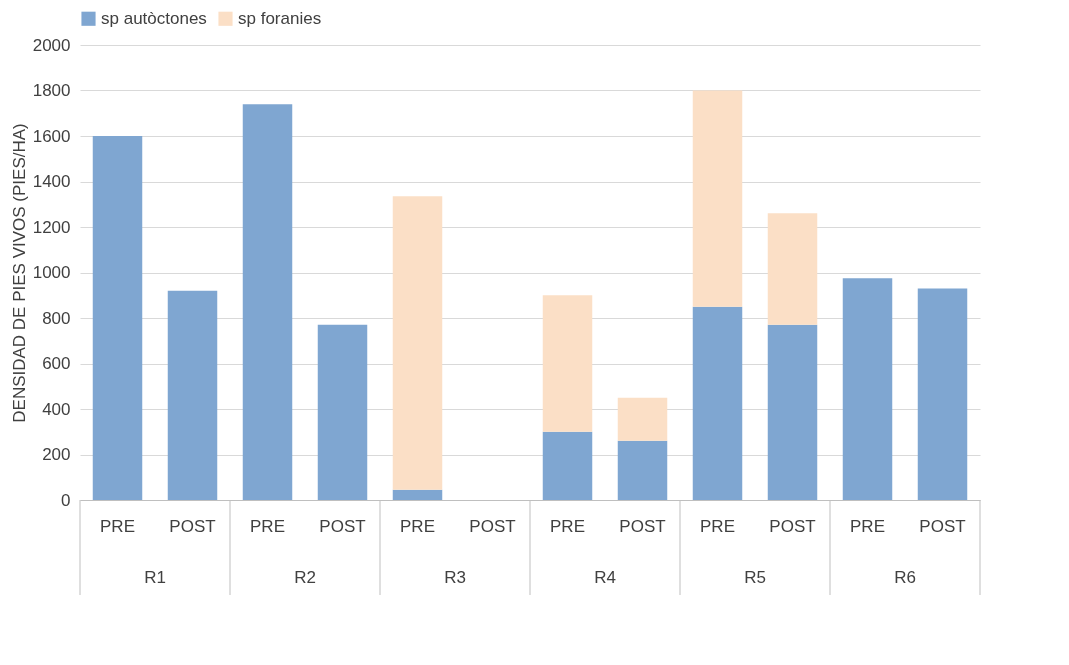  What do you see at coordinates (905, 577) in the screenshot?
I see `text: R6` at bounding box center [905, 577].